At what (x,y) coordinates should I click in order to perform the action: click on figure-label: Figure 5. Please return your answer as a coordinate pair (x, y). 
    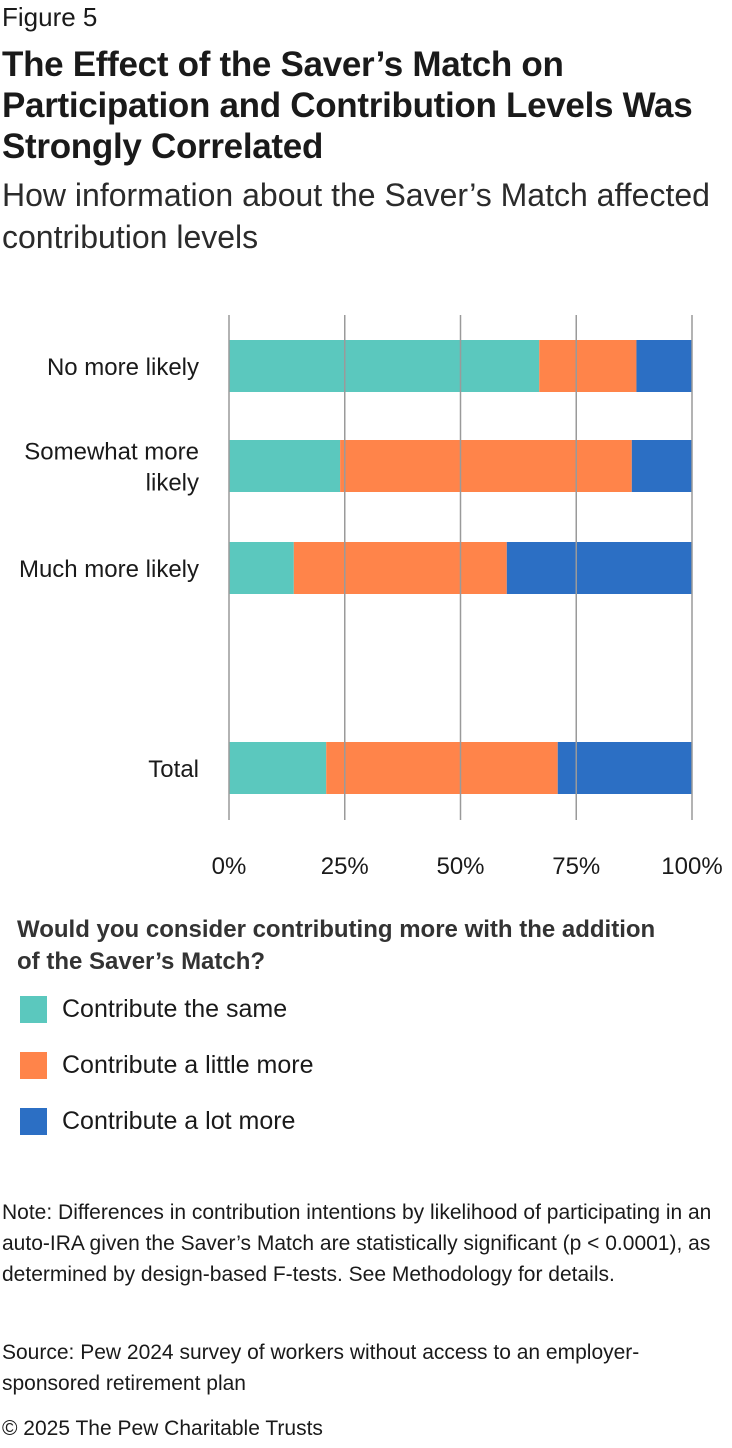
    Looking at the image, I should click on (50, 17).